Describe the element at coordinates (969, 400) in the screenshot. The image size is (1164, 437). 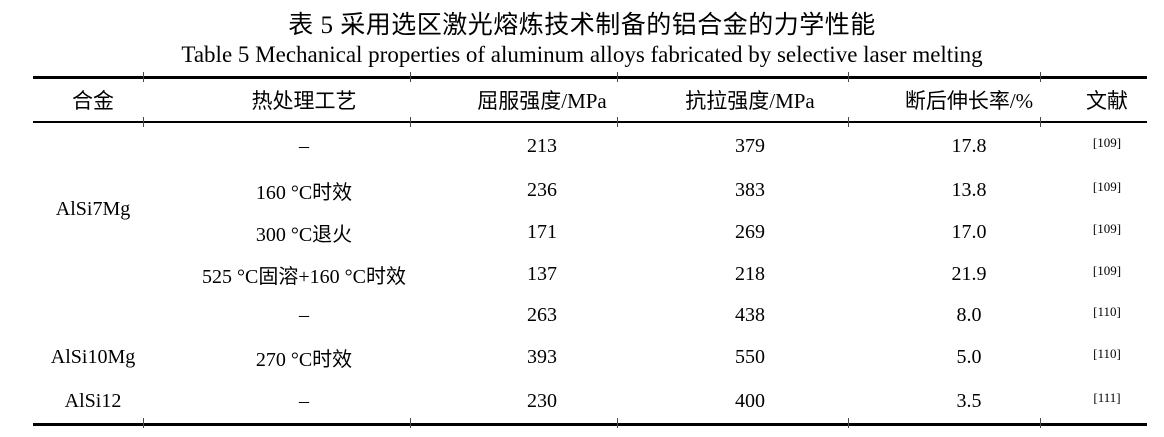
I see `elongation-cell: 3.5` at that location.